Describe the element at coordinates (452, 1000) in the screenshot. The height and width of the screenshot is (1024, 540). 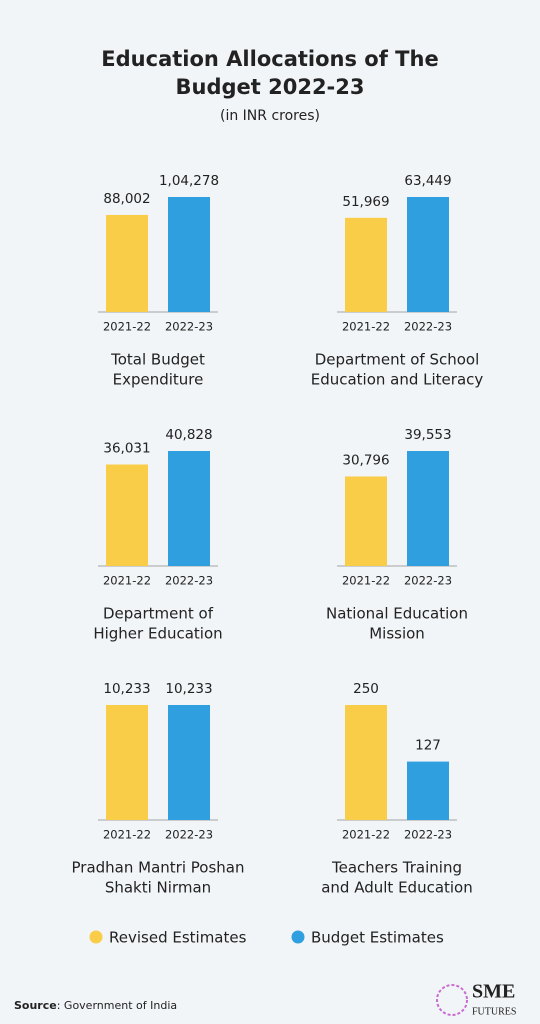
I see `logo-ring` at that location.